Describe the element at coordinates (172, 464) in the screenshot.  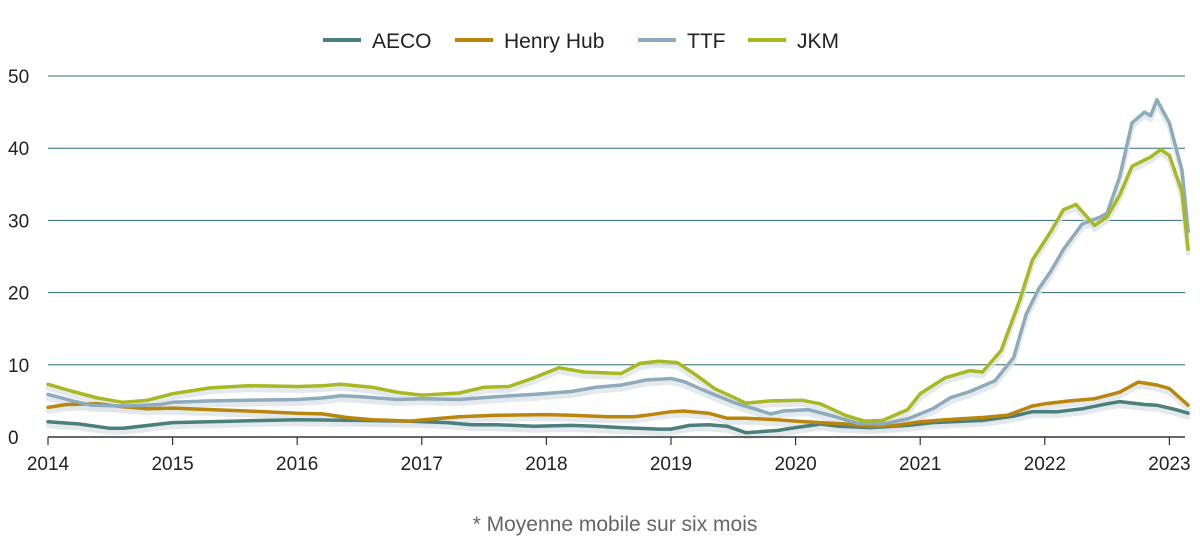
I see `x-tick-label: 2015` at that location.